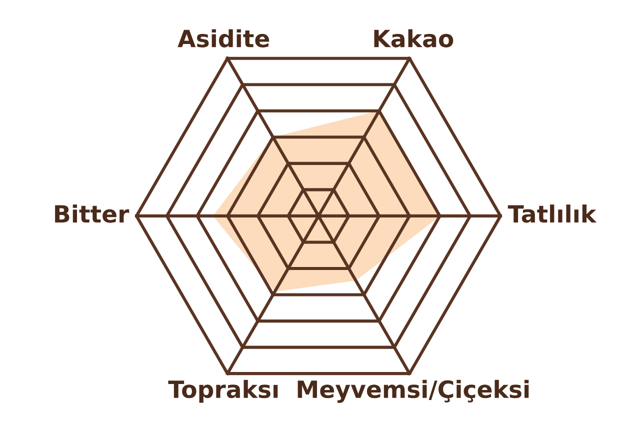  Describe the element at coordinates (414, 38) in the screenshot. I see `spoke-label: Kakao` at that location.